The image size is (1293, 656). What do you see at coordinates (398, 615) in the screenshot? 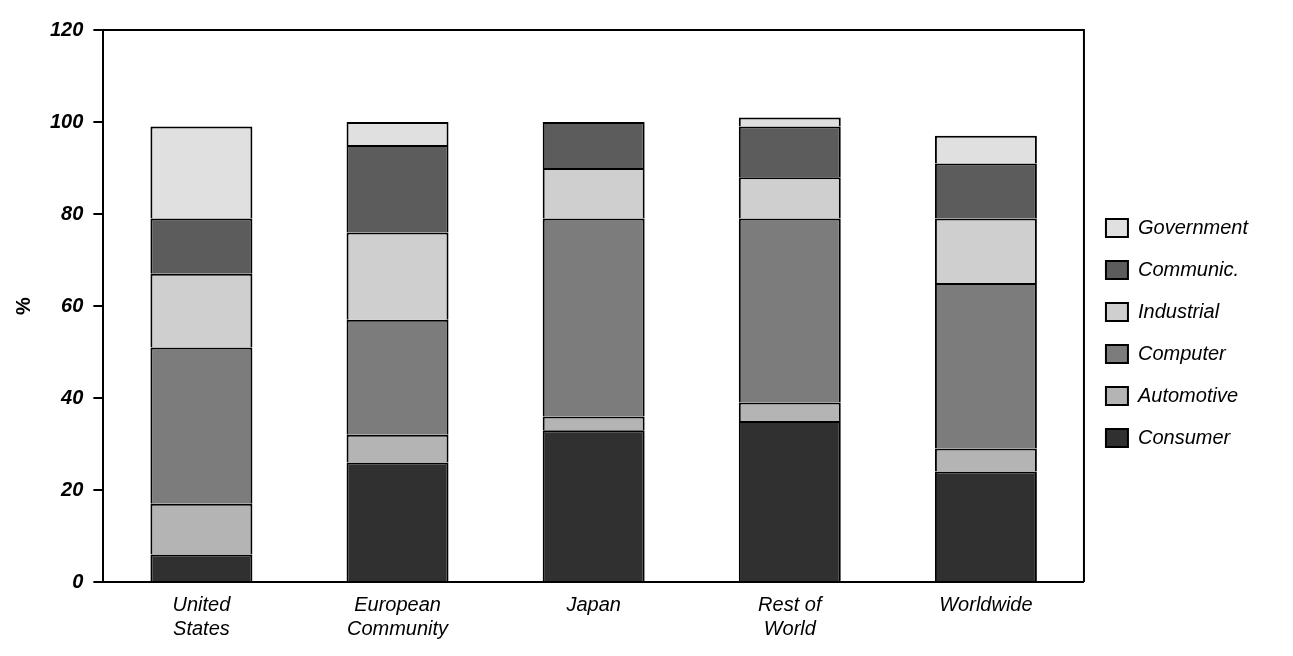
I see `x-tick-label: European Community` at bounding box center [398, 615].